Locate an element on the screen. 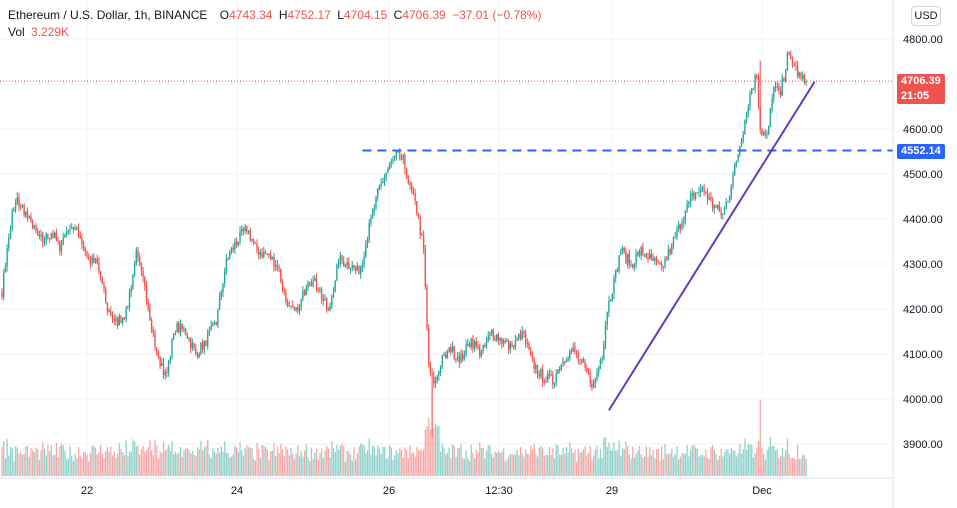 This screenshot has width=957, height=508. price-tick-label: 4800.00 is located at coordinates (923, 40).